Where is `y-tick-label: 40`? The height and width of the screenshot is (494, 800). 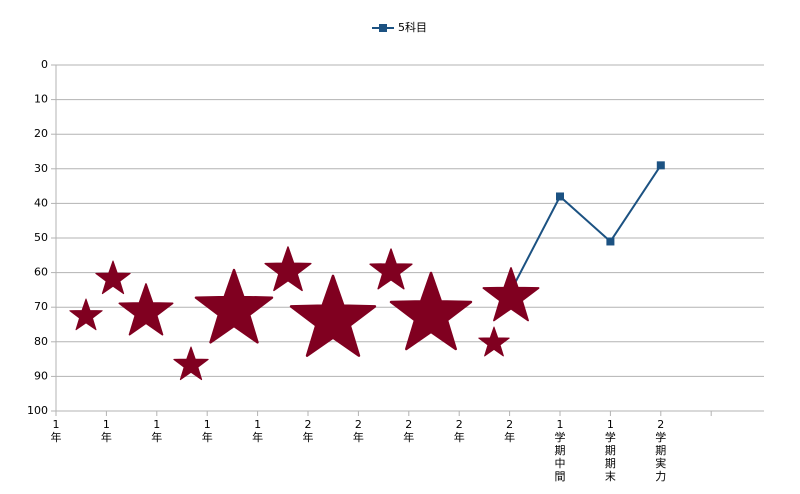 y-tick-label: 40 is located at coordinates (41, 202).